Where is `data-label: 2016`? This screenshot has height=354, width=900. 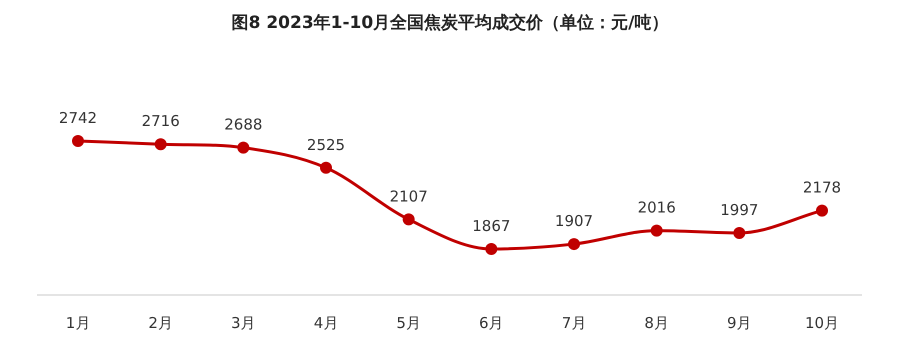
data-label: 2016 is located at coordinates (657, 207).